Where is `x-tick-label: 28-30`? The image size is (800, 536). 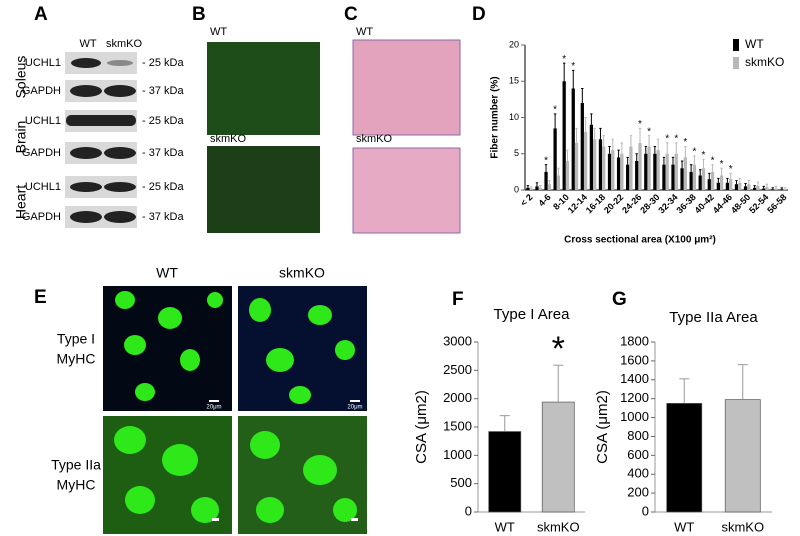 x-tick-label: 28-30 is located at coordinates (649, 203).